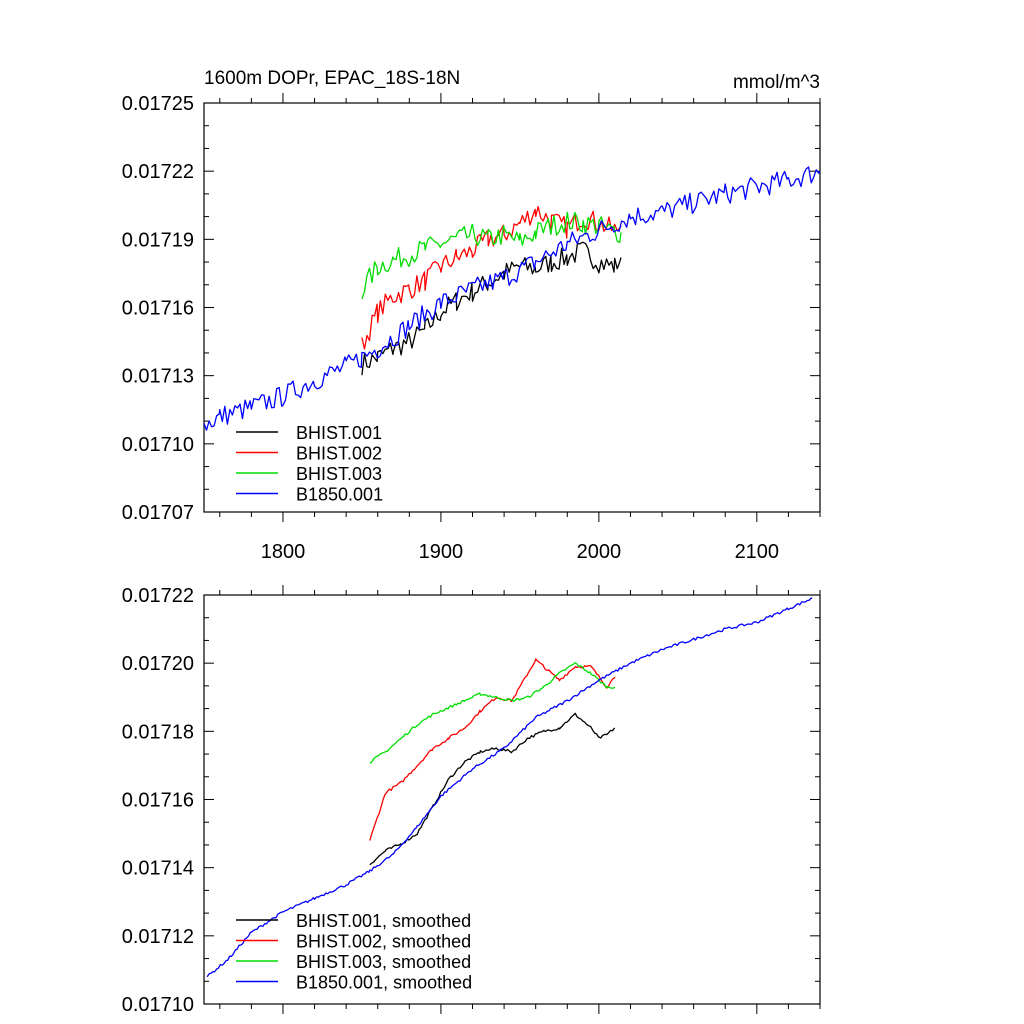 This screenshot has height=1024, width=1024. I want to click on top-x-tick-label: 2000, so click(599, 552).